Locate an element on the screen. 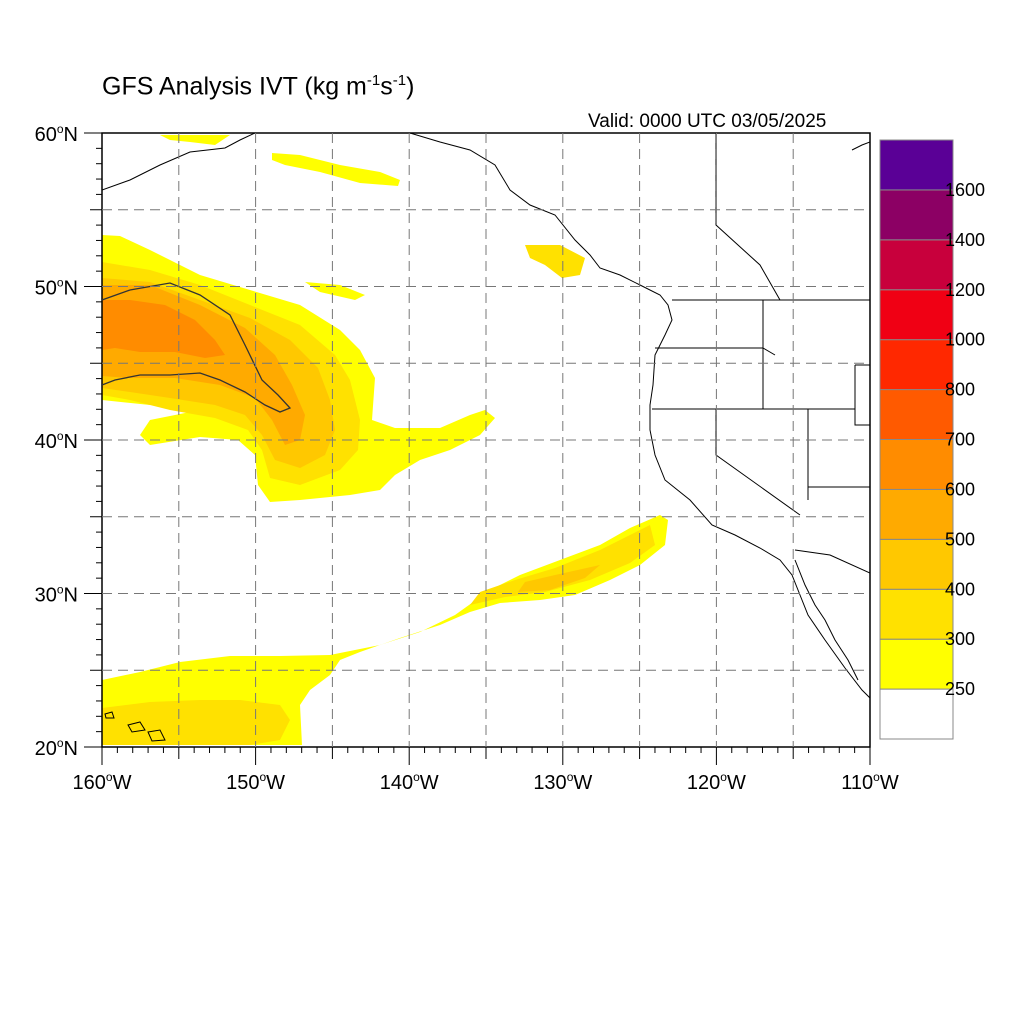 The image size is (1024, 1024). colorbar-label: 700 is located at coordinates (960, 440).